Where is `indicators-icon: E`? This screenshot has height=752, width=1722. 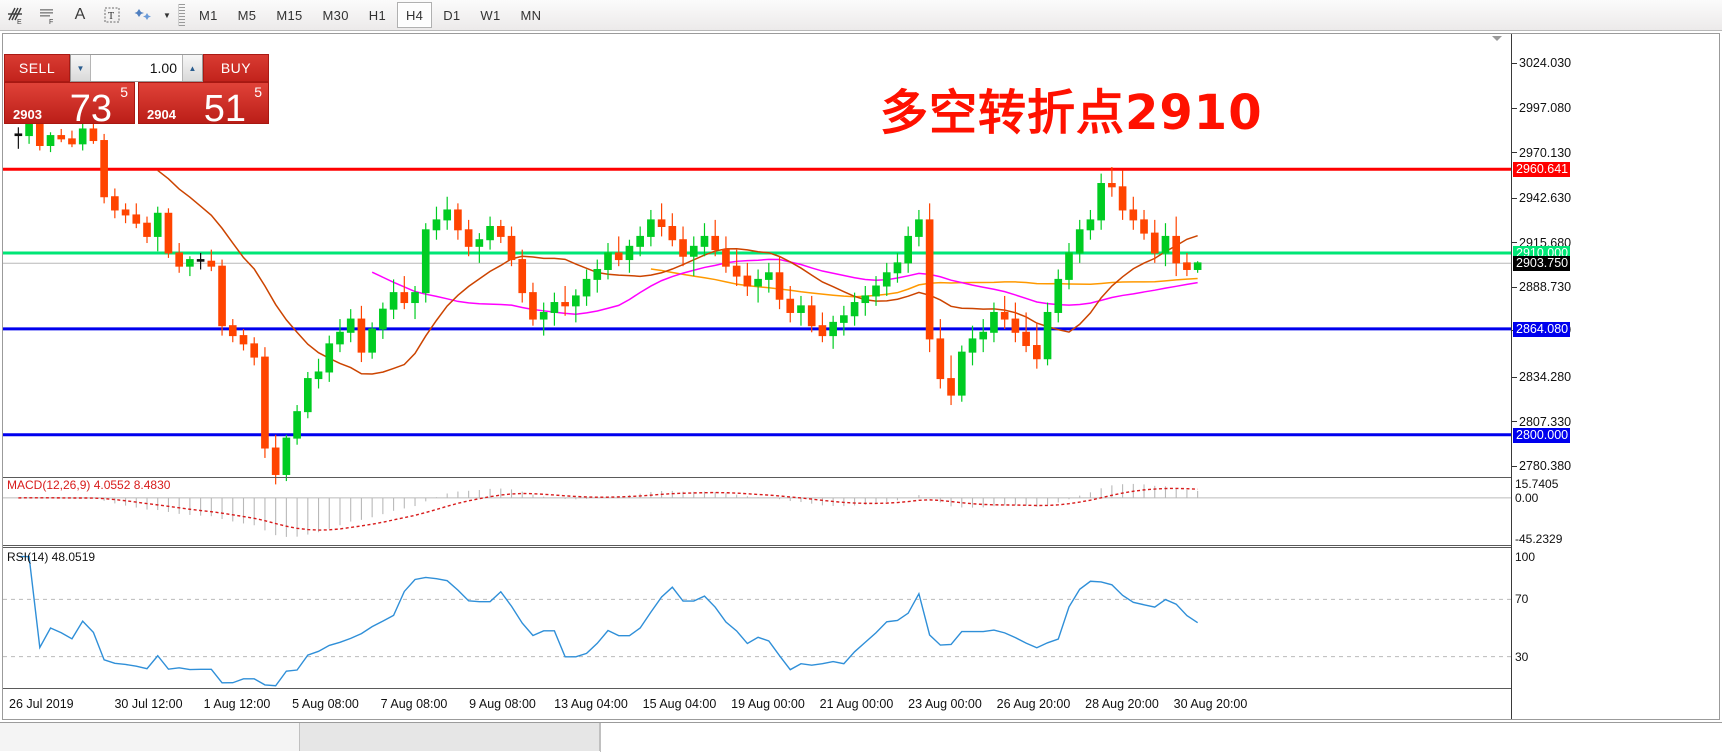 indicators-icon: E is located at coordinates (16, 15).